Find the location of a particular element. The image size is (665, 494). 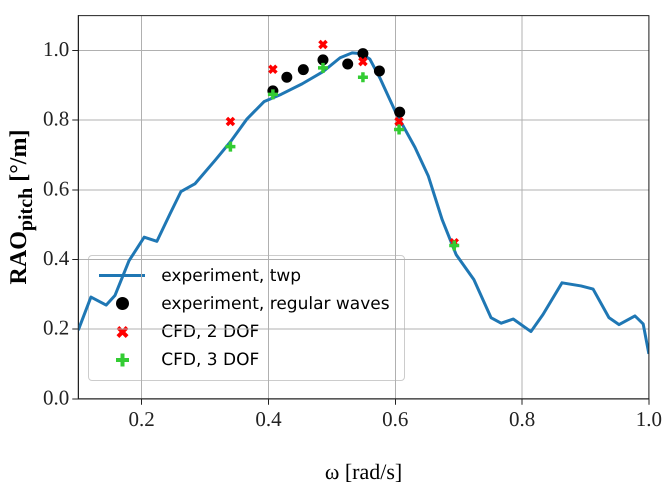

x-tick-label: 0.2 is located at coordinates (141, 418).